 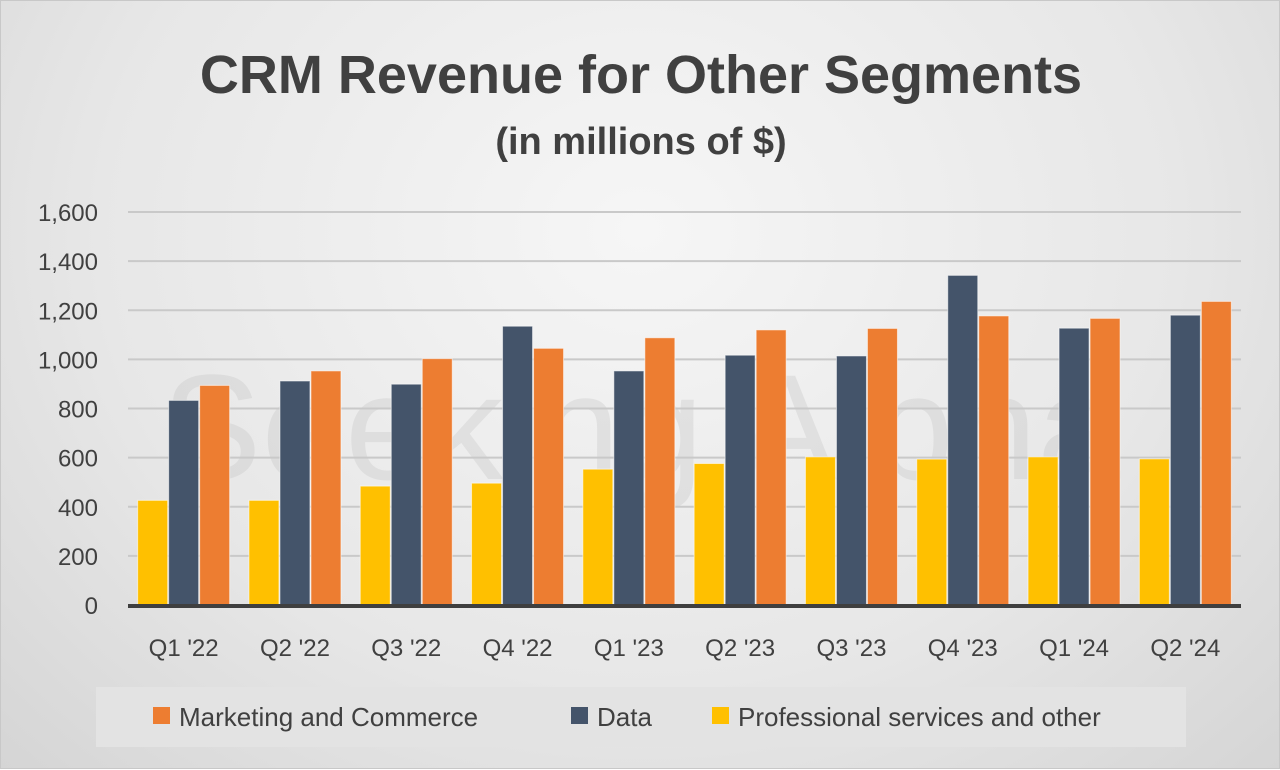 I want to click on x-tick-label: Q2 '22, so click(x=295, y=648).